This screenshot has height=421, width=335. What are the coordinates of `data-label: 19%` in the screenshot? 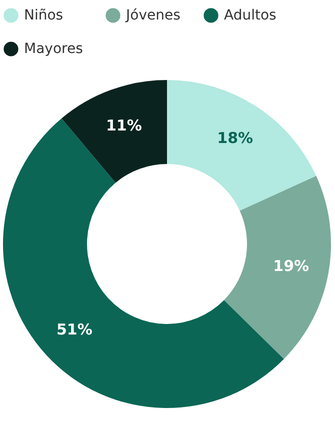 It's located at (291, 265).